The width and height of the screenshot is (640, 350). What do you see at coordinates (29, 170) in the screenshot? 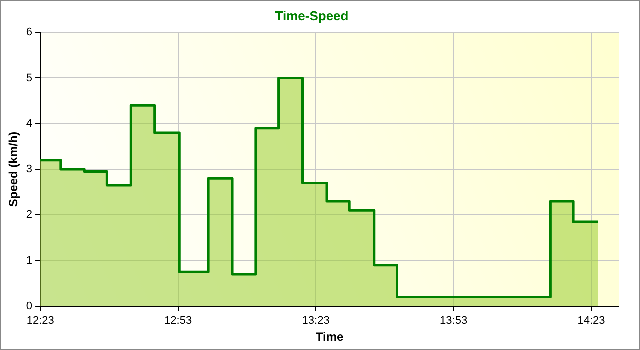
I see `y-tick-label: 3` at bounding box center [29, 170].